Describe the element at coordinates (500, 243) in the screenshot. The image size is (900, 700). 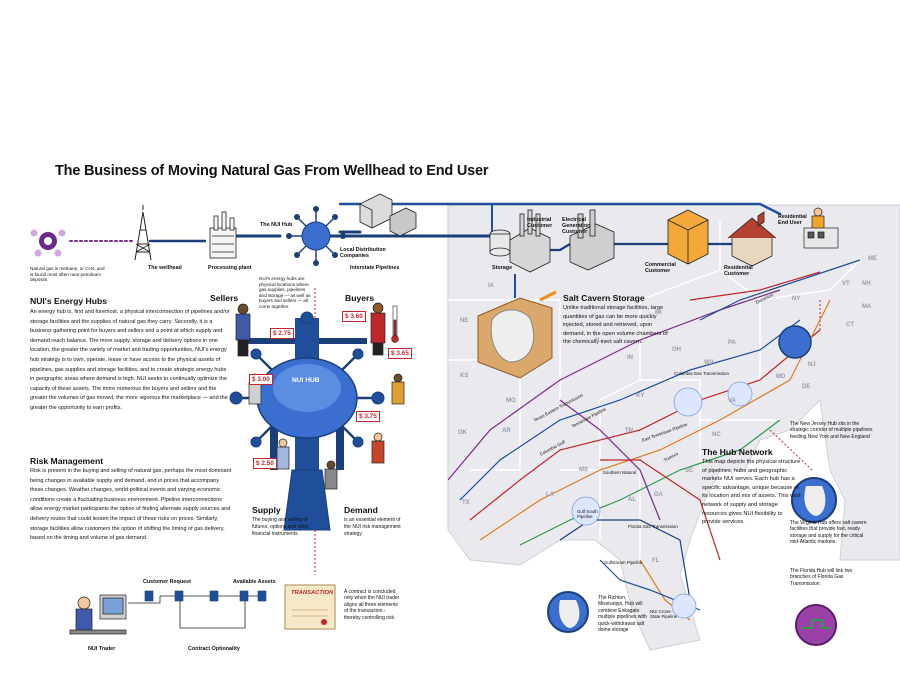
I see `storage-tanks` at that location.